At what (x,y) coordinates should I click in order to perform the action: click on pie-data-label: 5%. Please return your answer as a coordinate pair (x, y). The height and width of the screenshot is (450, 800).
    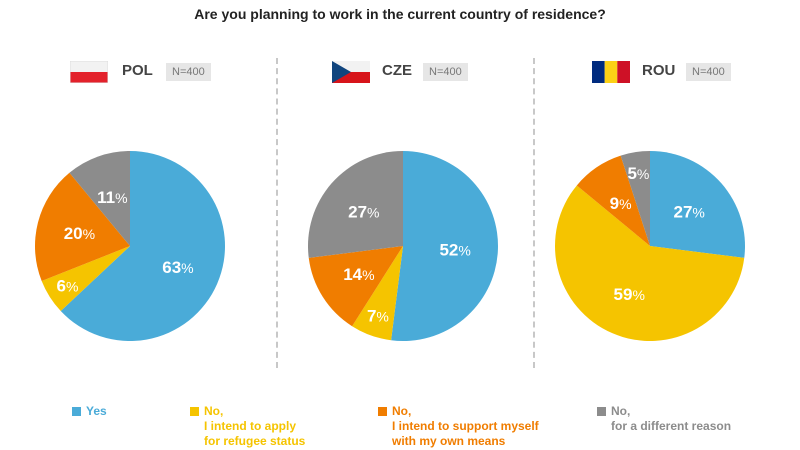
    Looking at the image, I should click on (638, 173).